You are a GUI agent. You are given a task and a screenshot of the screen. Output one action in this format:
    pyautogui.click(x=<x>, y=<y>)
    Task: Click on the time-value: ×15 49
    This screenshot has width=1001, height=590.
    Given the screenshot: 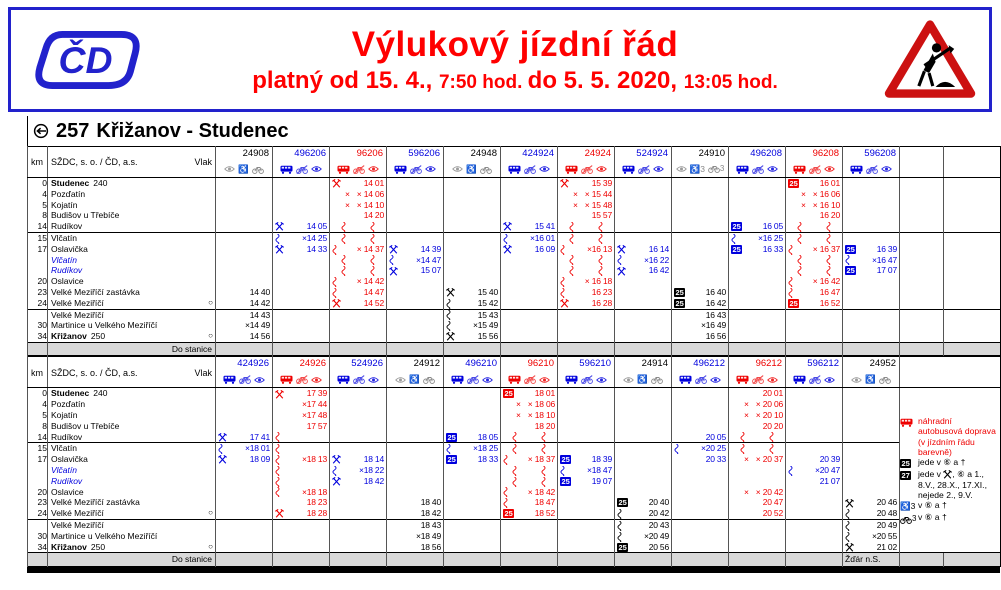 What is the action you would take?
    pyautogui.click(x=485, y=325)
    